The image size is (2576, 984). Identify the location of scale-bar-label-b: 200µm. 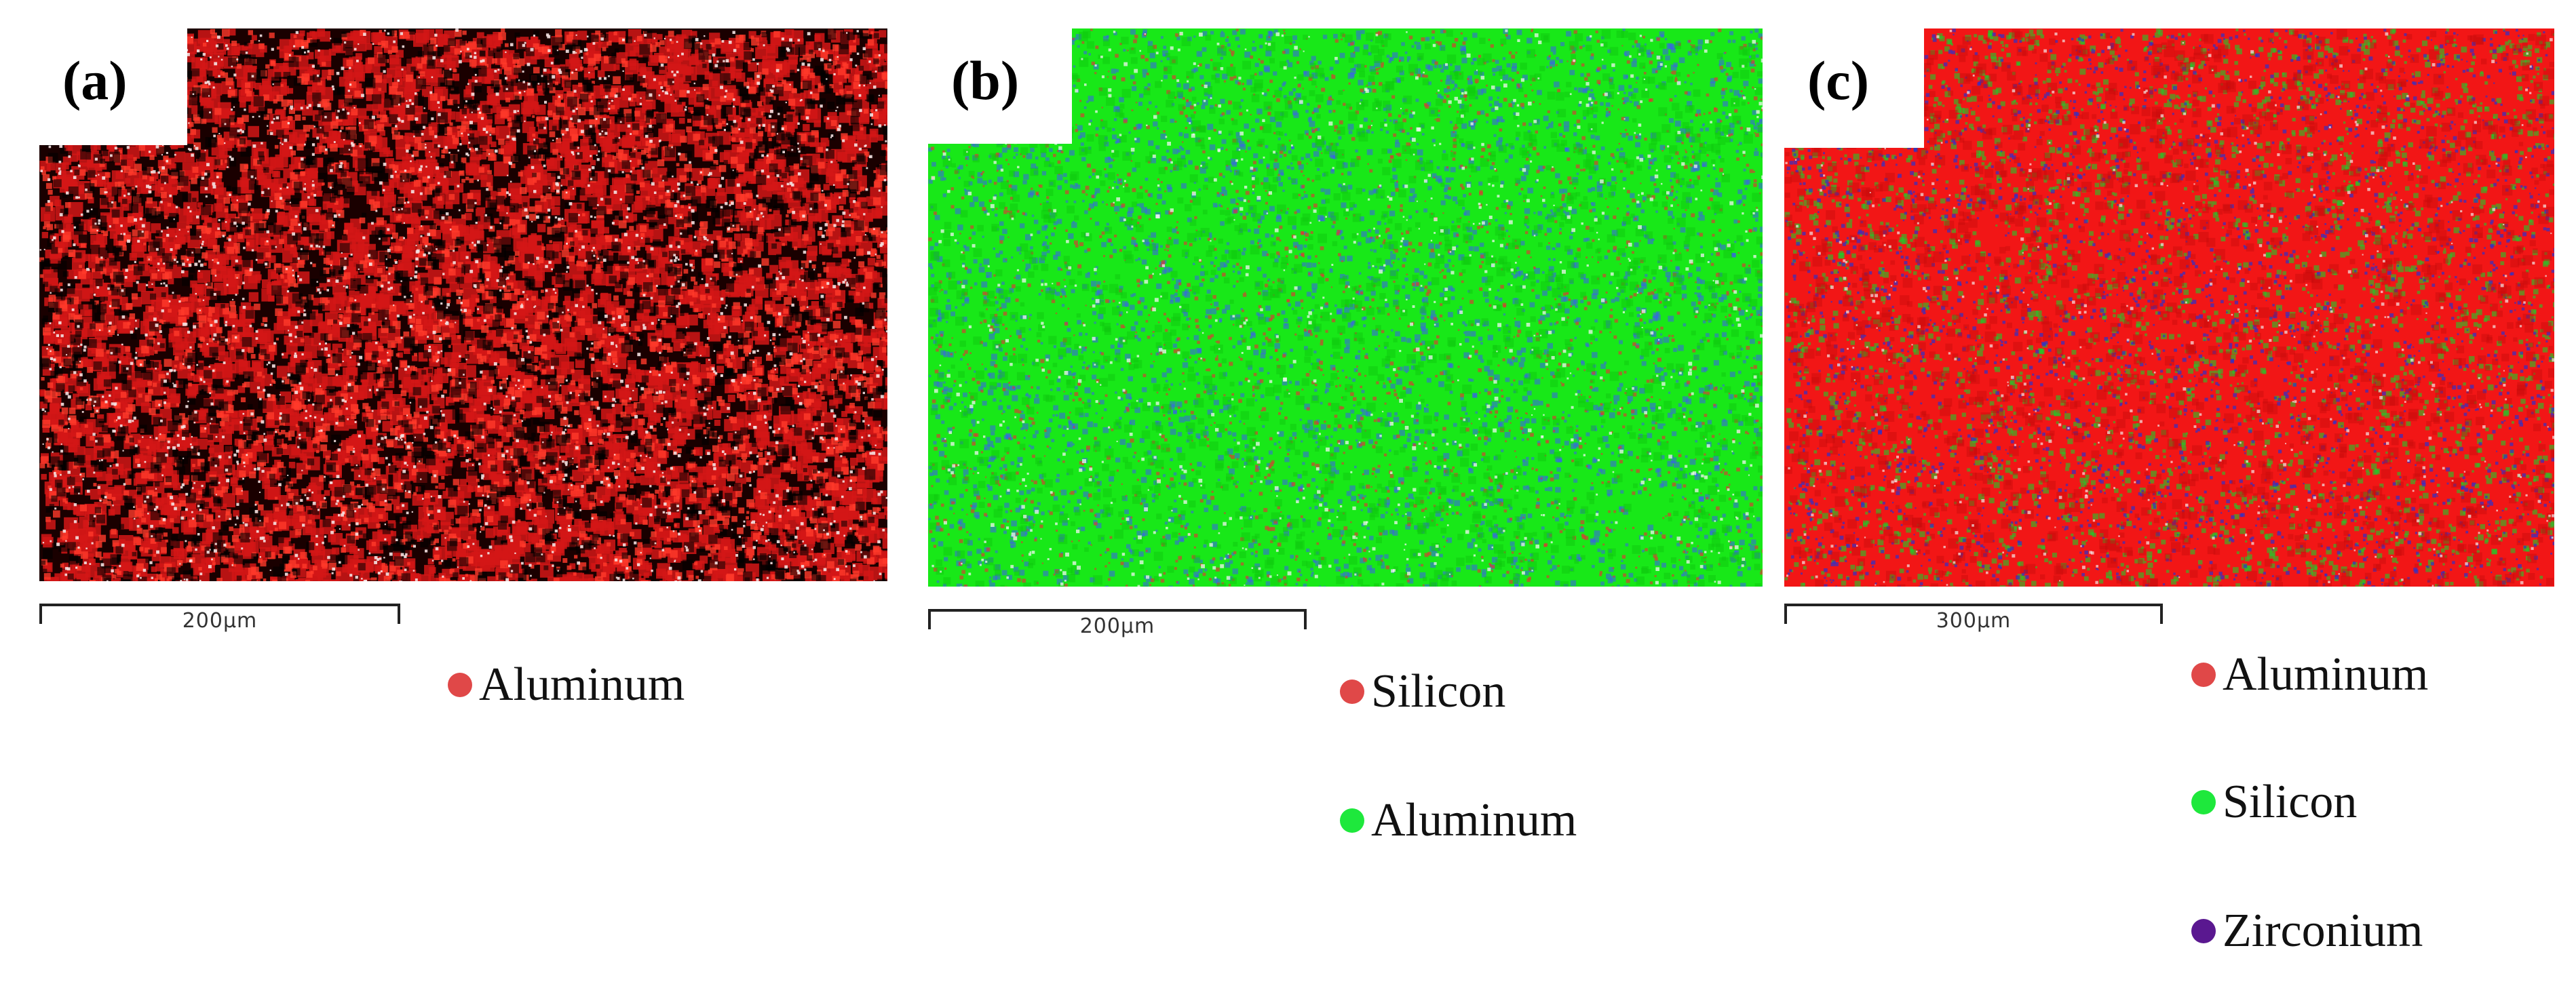
(1117, 626).